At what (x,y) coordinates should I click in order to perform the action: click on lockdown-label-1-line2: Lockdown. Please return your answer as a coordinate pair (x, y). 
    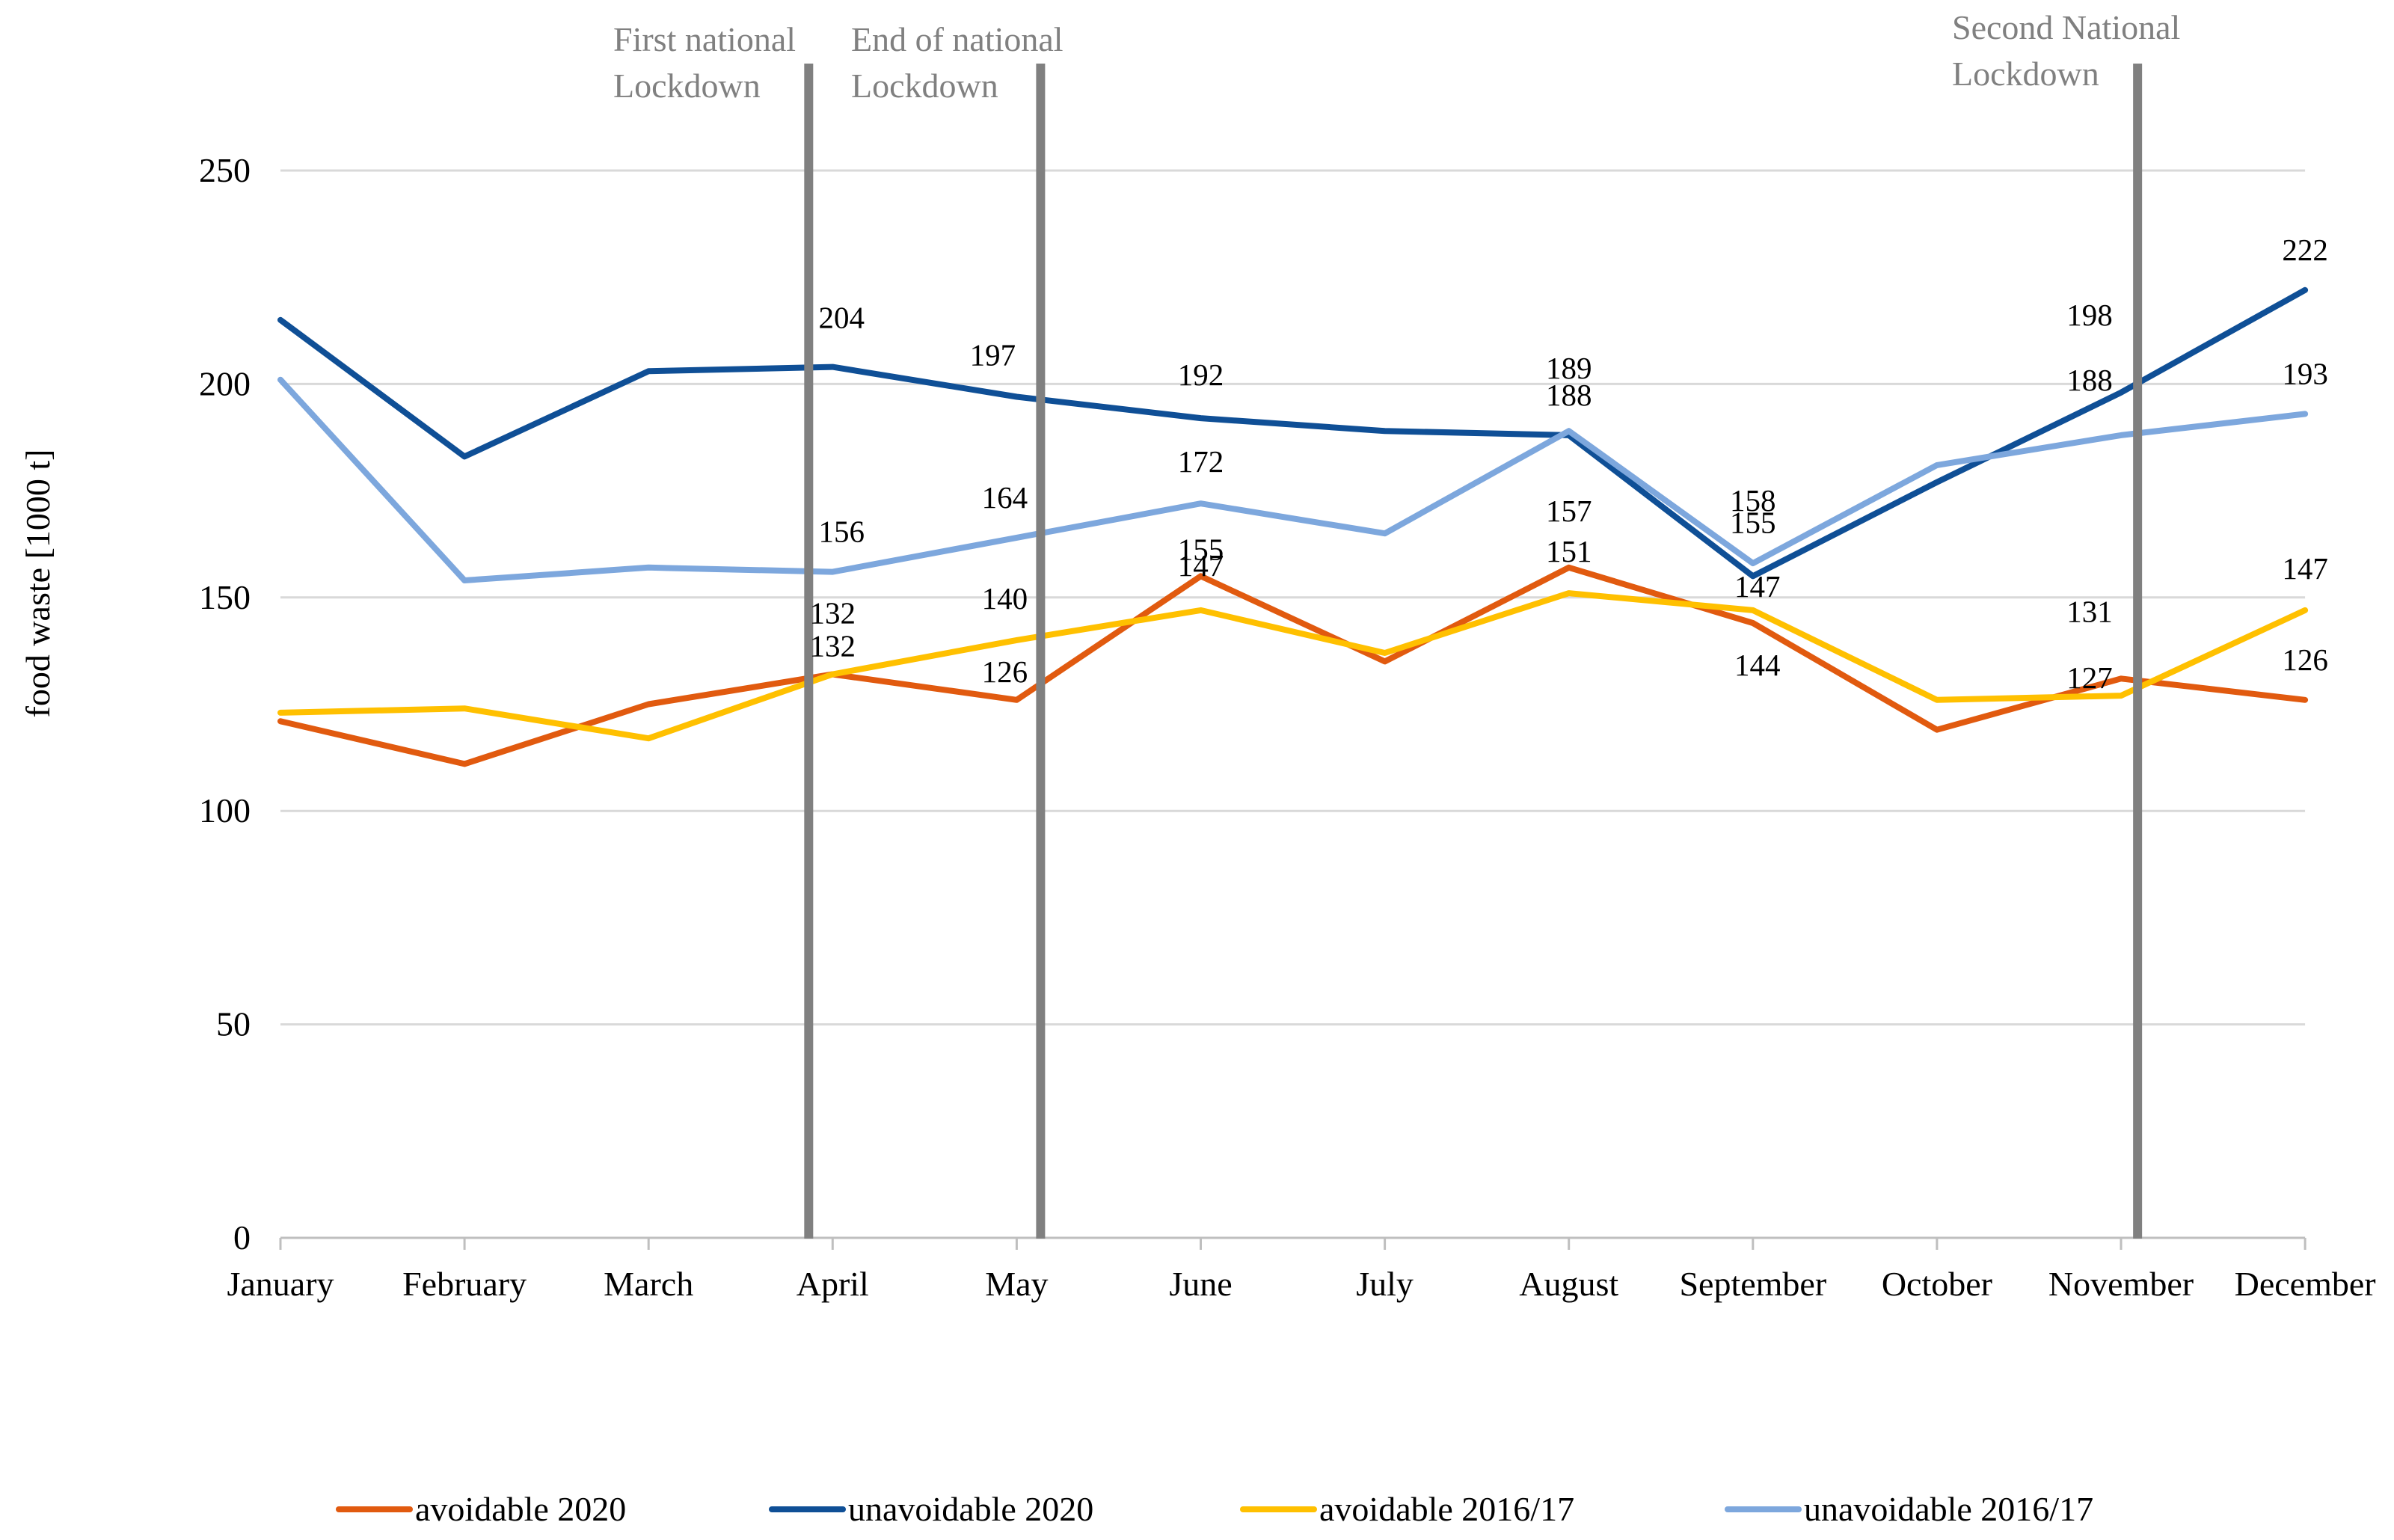
    Looking at the image, I should click on (687, 86).